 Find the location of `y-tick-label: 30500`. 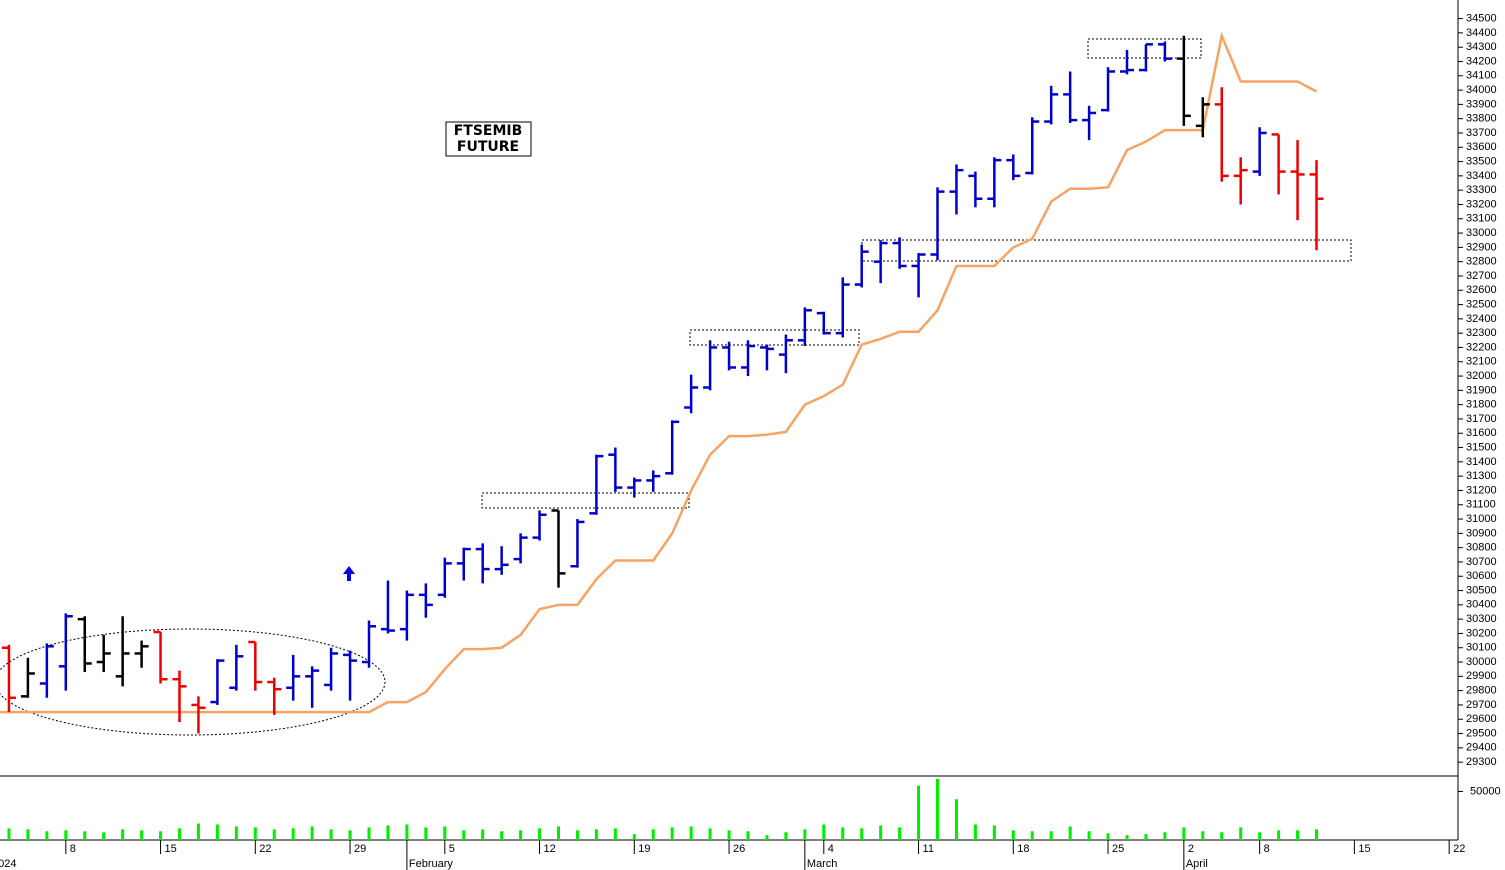

y-tick-label: 30500 is located at coordinates (1481, 590).